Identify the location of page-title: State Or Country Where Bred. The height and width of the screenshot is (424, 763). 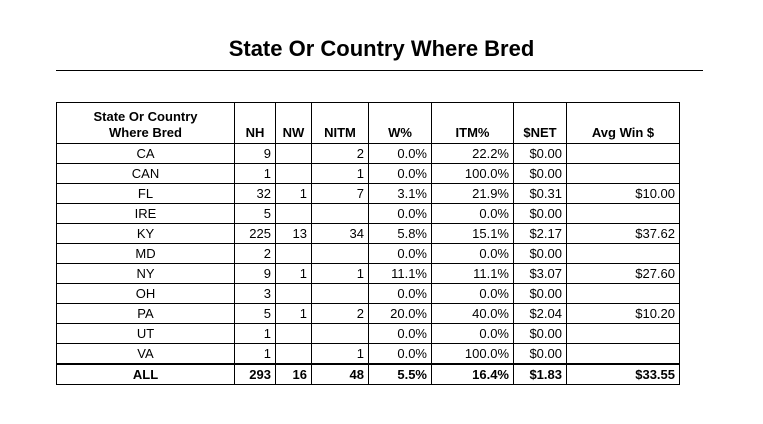
(381, 48).